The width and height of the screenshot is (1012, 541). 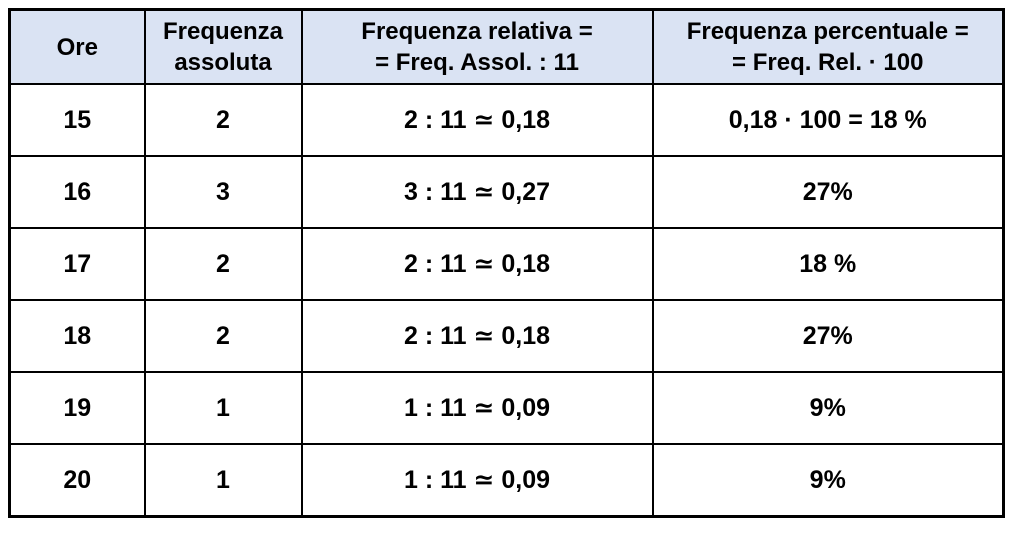 I want to click on cell-frequenza-assoluta: 3, so click(x=223, y=192).